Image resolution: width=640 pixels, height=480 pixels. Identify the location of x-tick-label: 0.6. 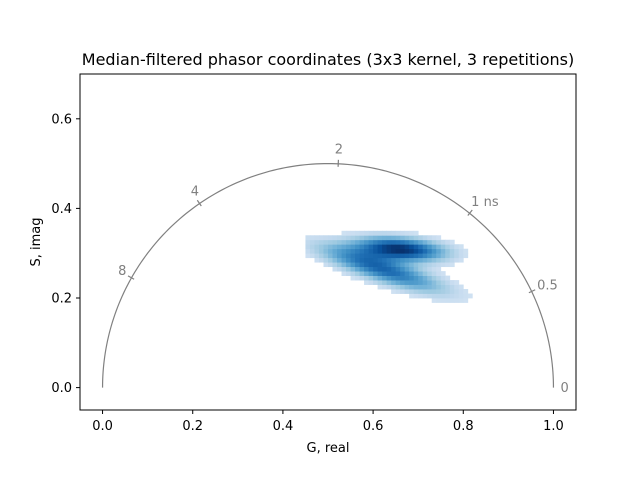
(373, 426).